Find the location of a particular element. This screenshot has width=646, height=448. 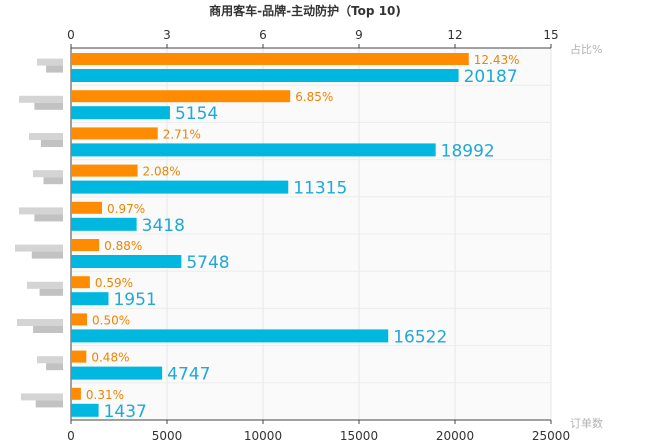

bar-orders-label: 18992 is located at coordinates (468, 151).